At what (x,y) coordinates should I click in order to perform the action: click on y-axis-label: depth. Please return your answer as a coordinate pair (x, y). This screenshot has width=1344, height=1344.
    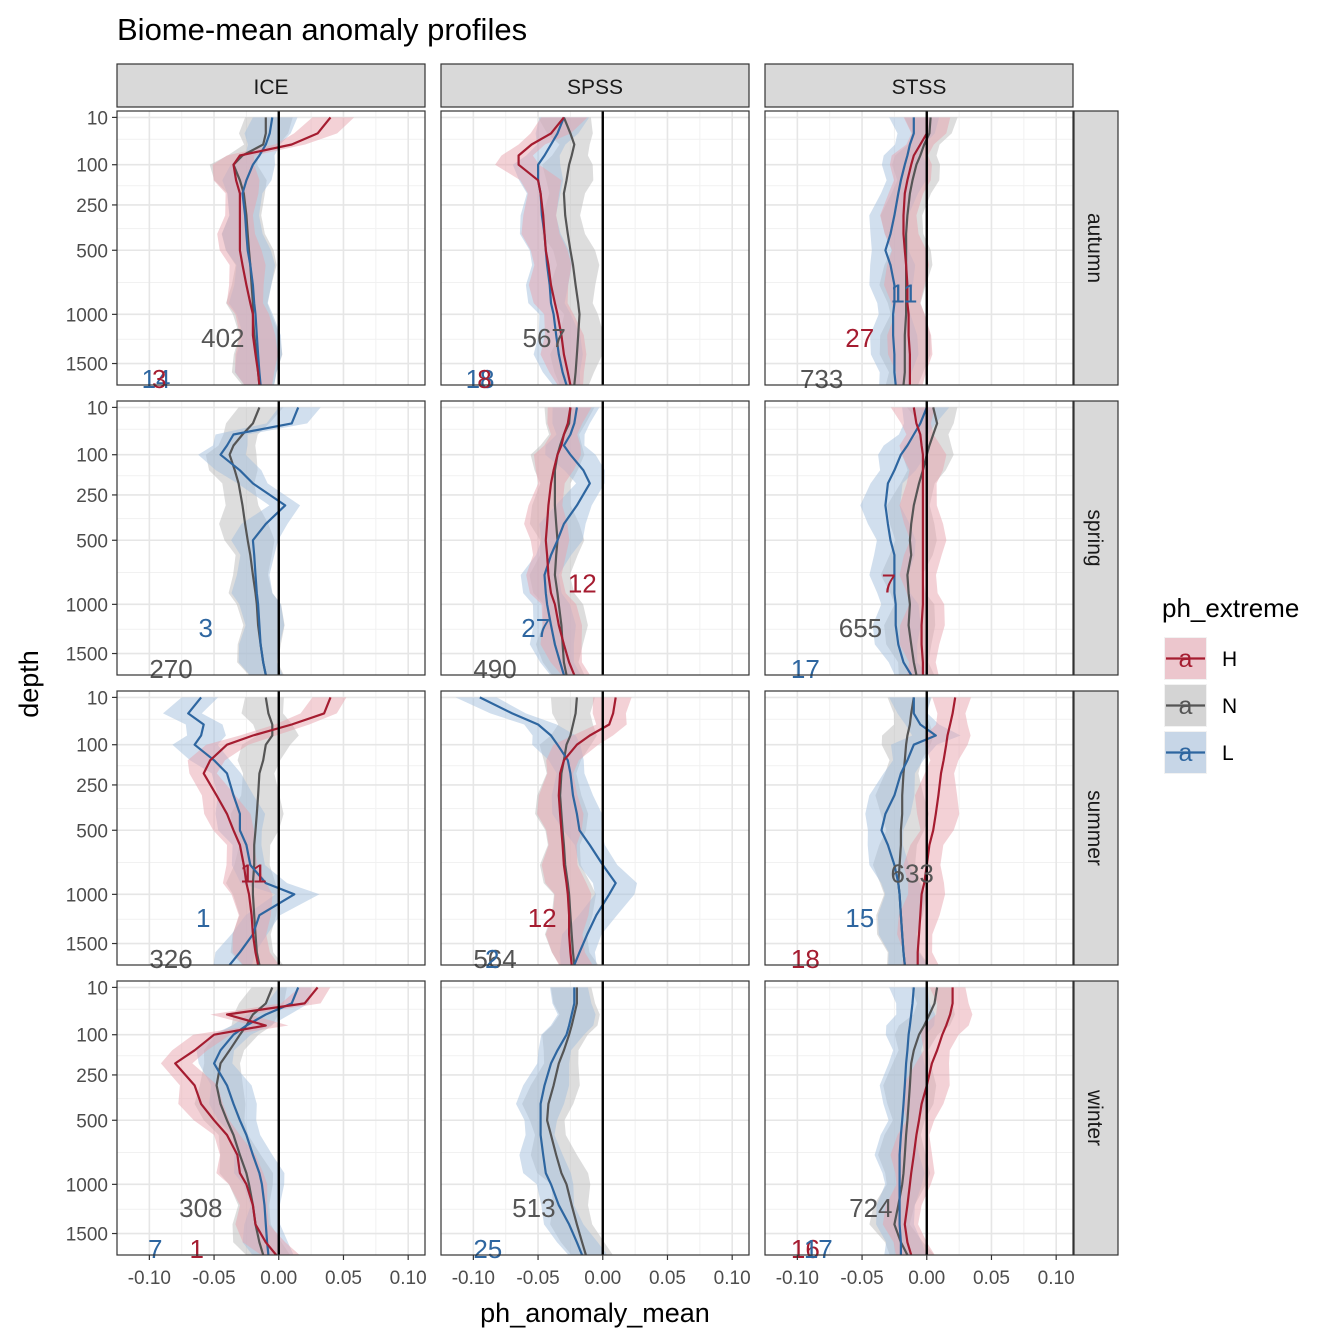
    Looking at the image, I should click on (29, 684).